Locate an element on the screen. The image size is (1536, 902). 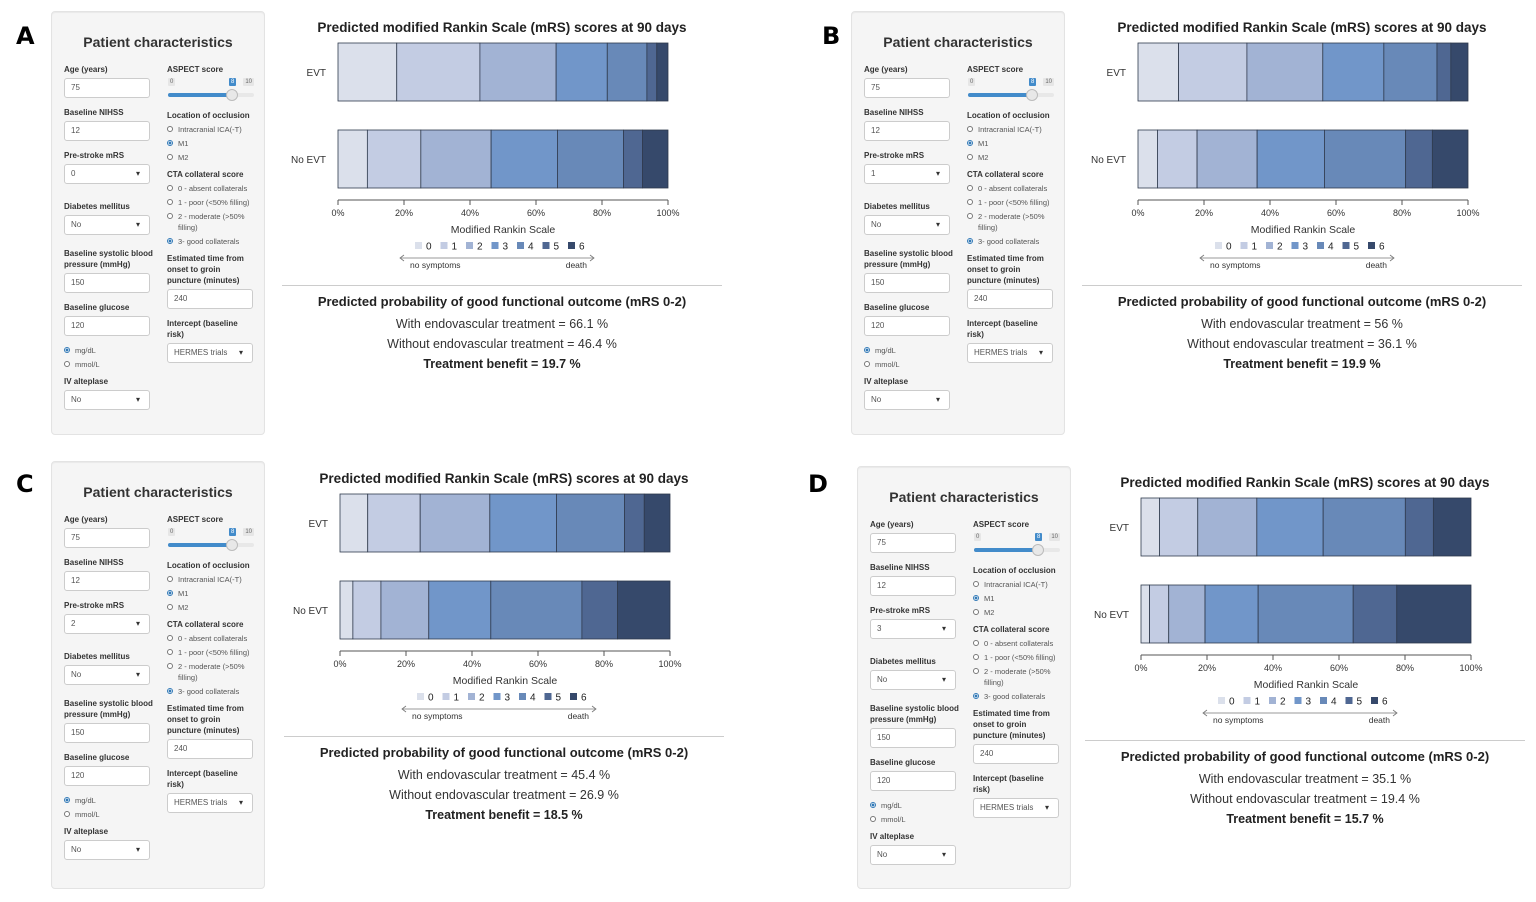
prestroke-mrs-select: 1 is located at coordinates (907, 174).